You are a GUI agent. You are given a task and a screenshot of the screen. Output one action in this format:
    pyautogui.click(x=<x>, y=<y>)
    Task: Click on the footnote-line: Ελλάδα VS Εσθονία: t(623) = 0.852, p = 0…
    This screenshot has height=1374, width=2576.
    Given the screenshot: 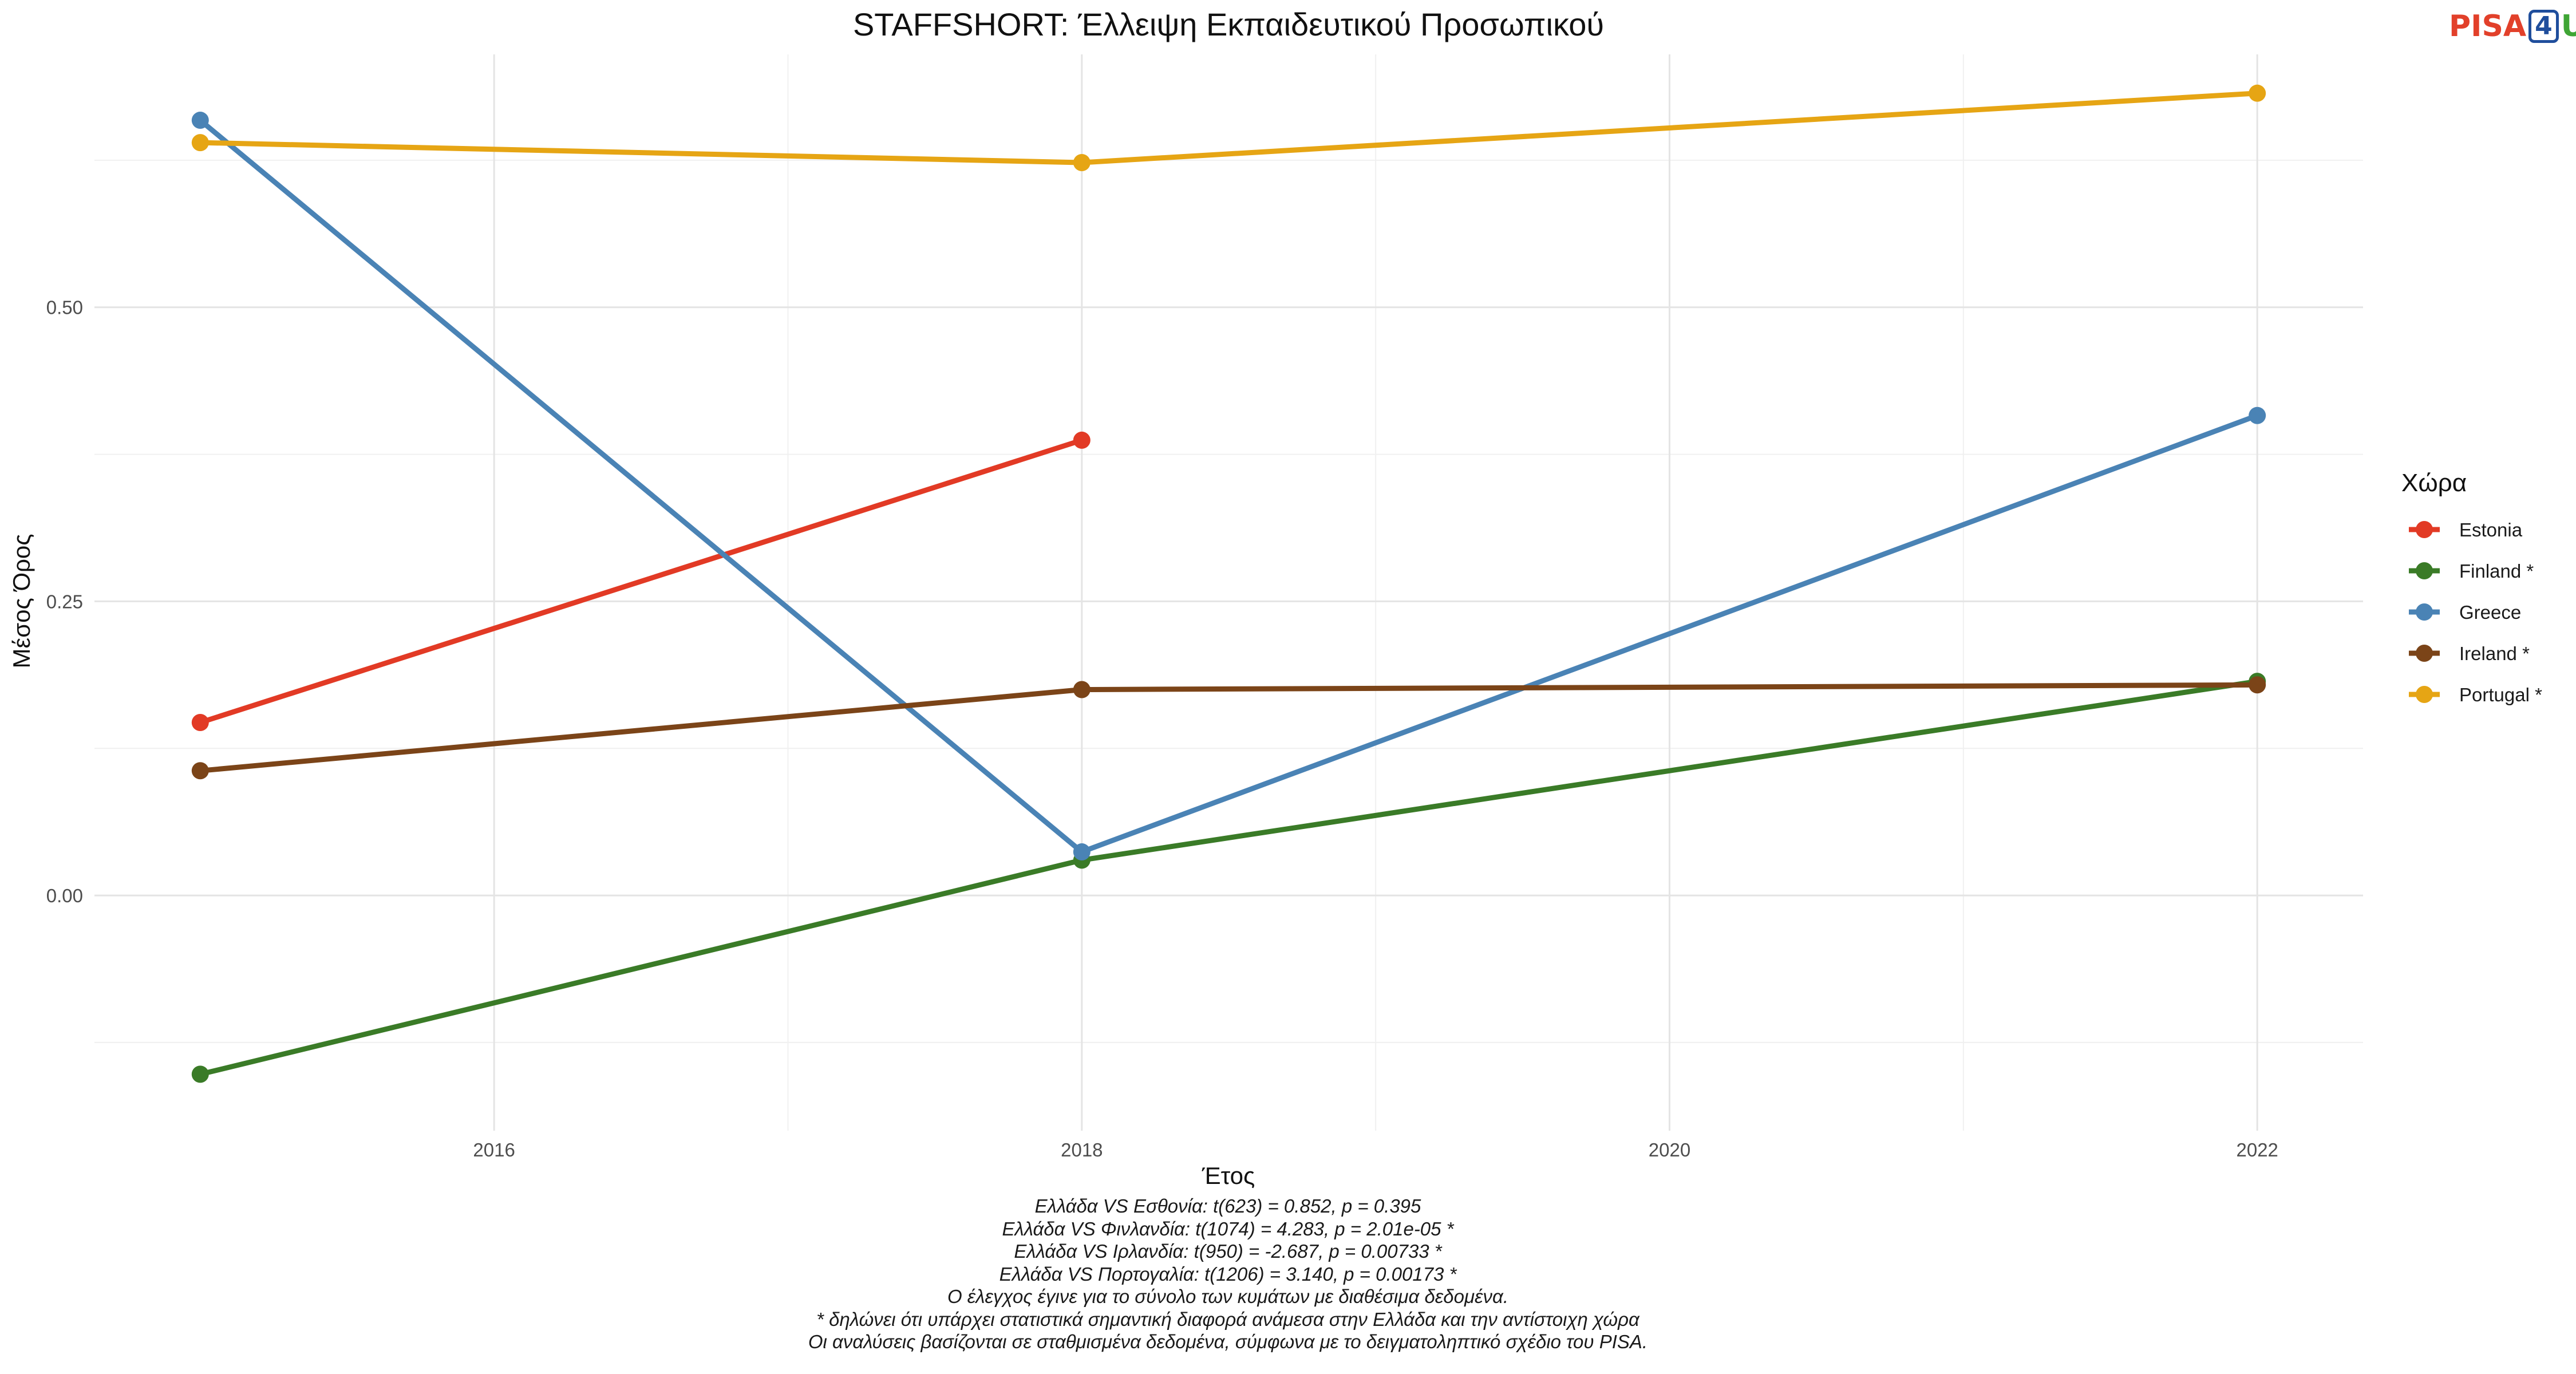 What is the action you would take?
    pyautogui.click(x=1227, y=1206)
    